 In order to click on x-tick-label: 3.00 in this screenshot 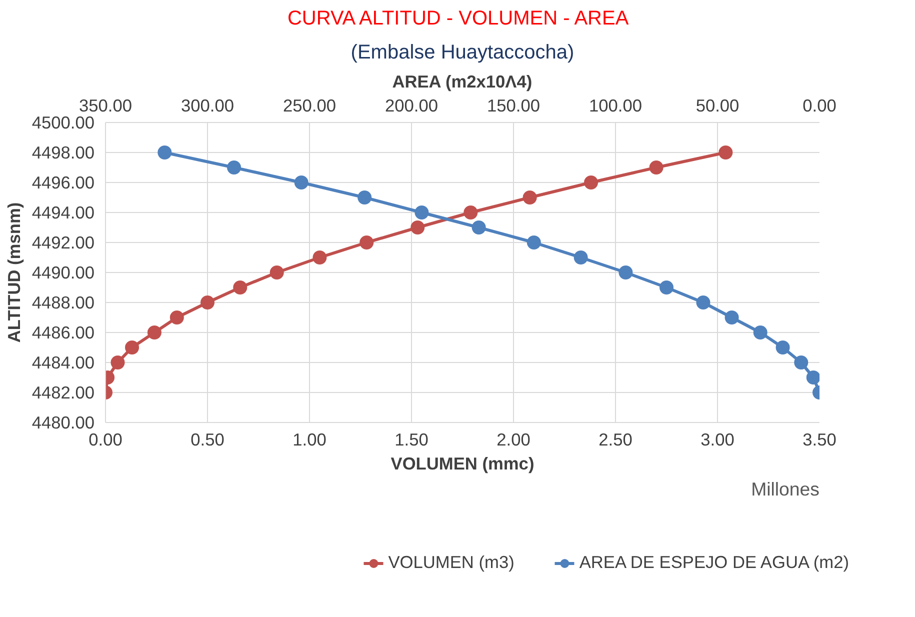, I will do `click(717, 440)`.